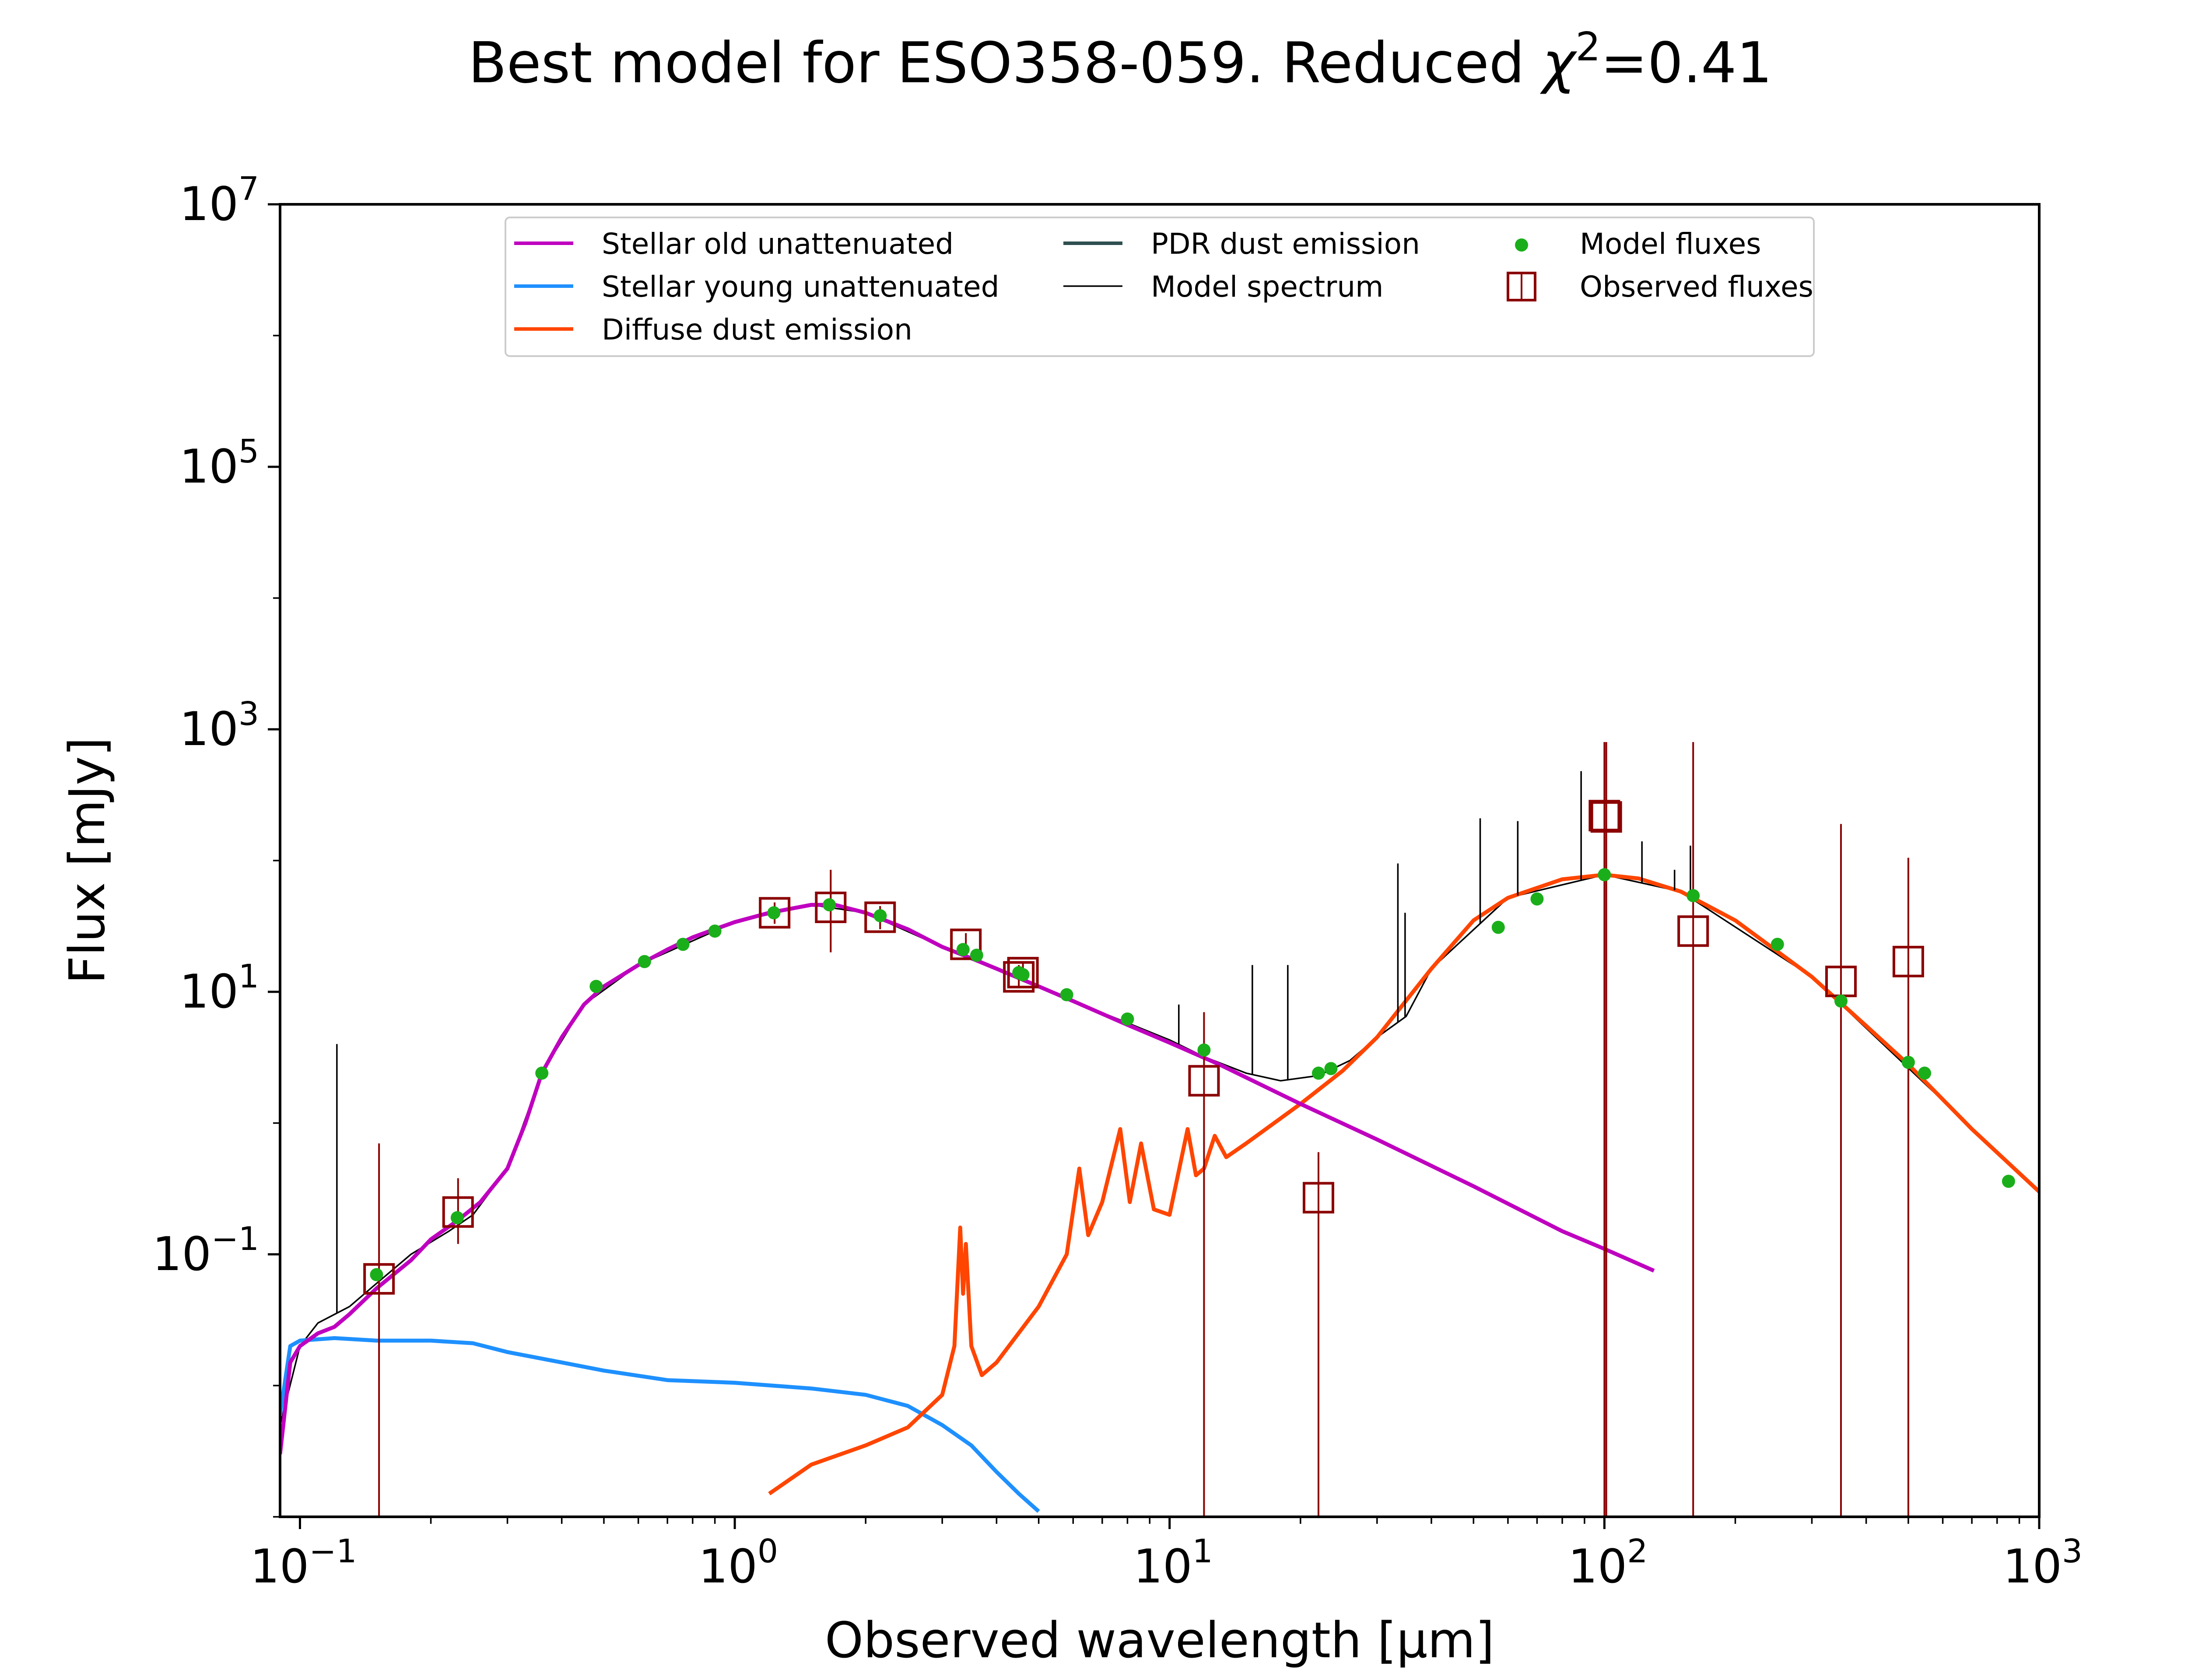 The width and height of the screenshot is (2188, 1680). I want to click on x-tick-label: 10³, so click(2043, 1563).